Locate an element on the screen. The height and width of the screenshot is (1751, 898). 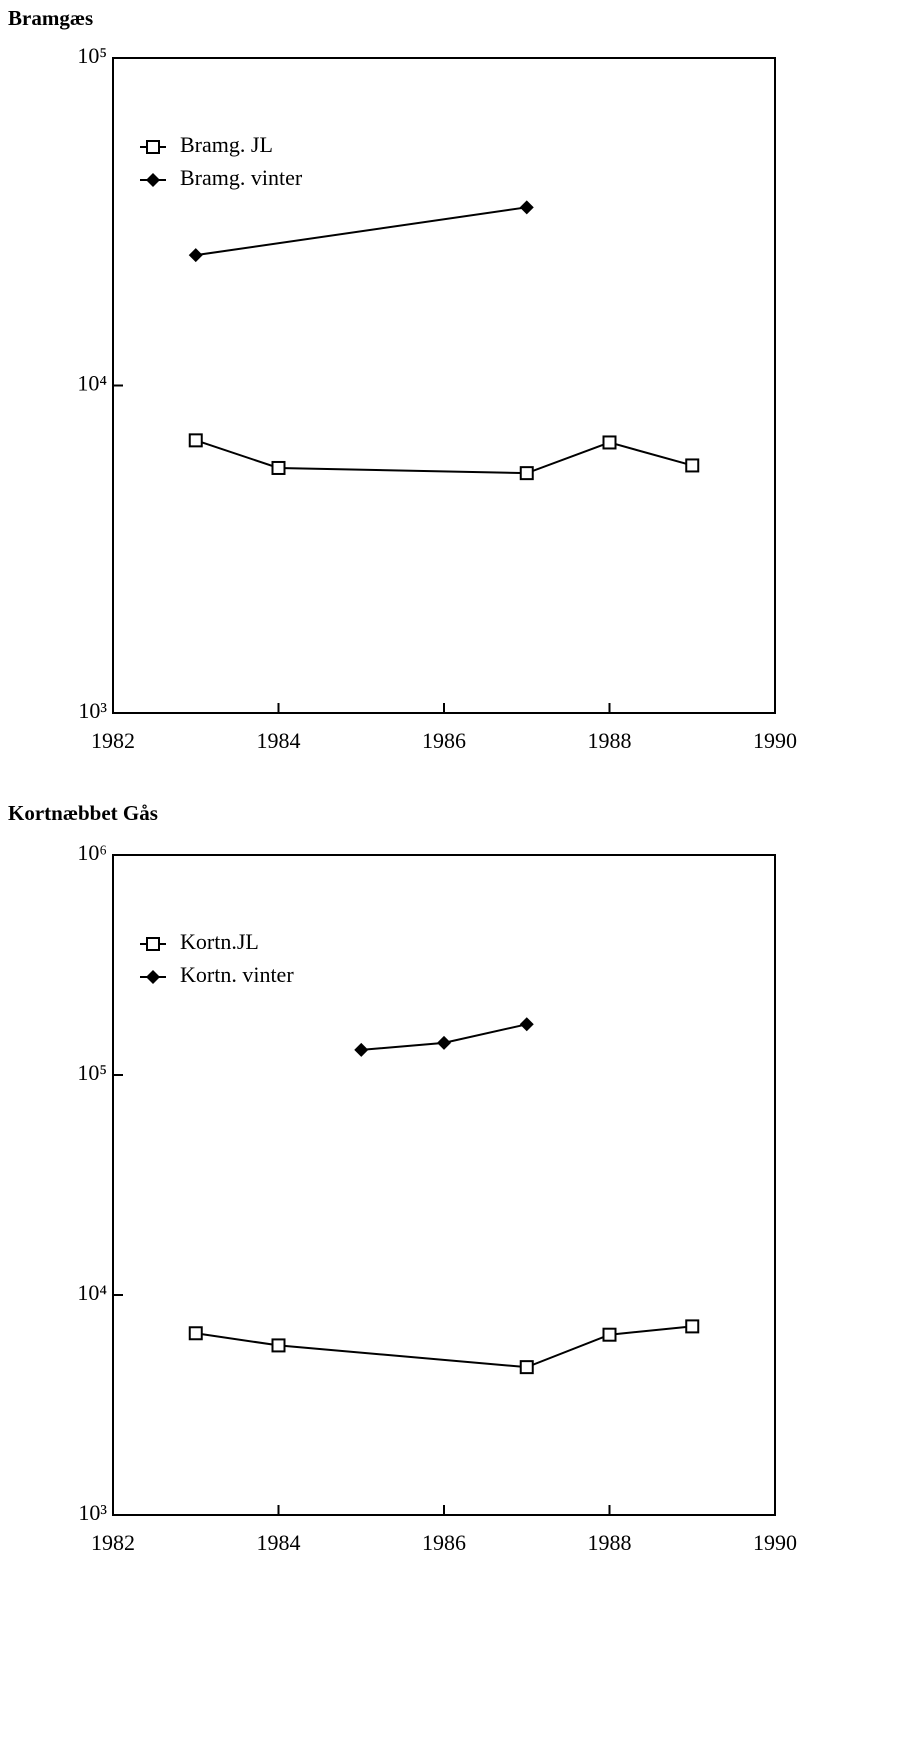
chart-title: Kortnæbbet Gås is located at coordinates (83, 813).